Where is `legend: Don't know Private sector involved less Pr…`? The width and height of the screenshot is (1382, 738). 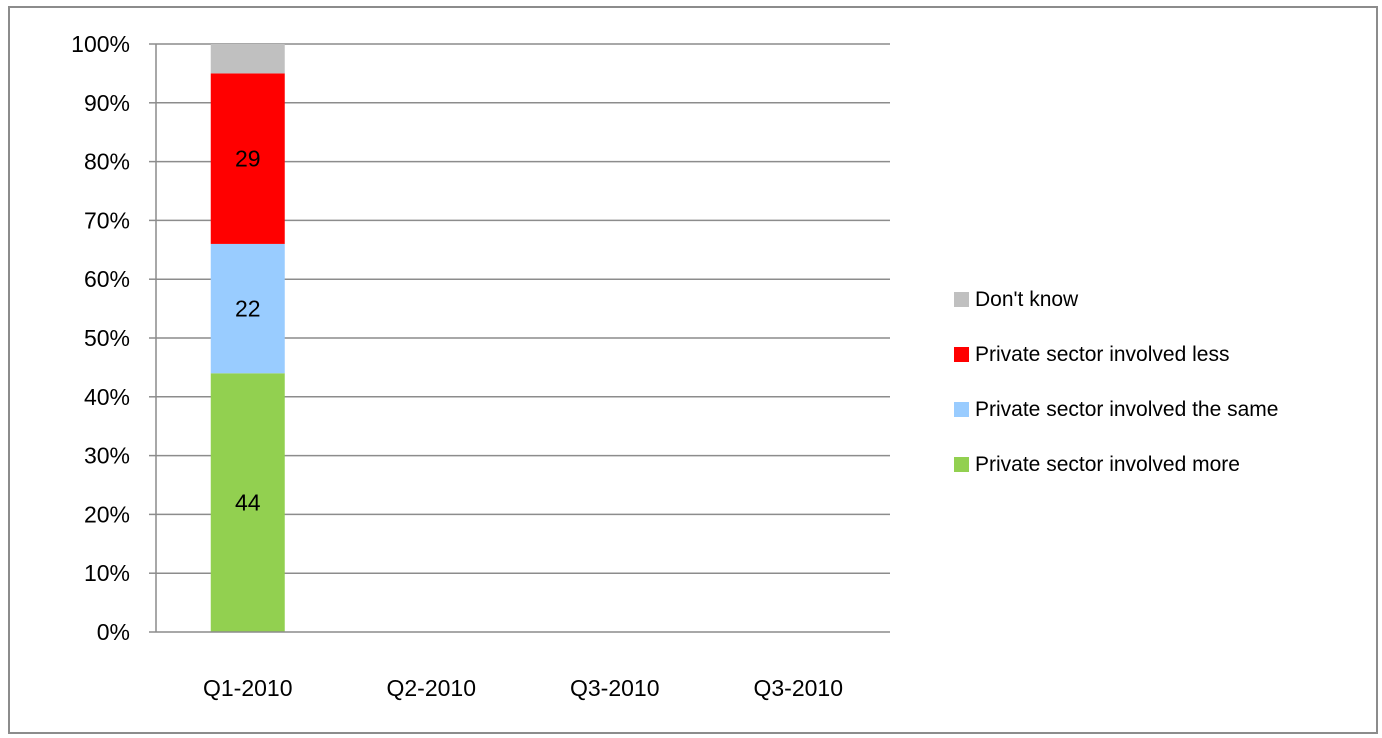
legend: Don't know Private sector involved less Pr… is located at coordinates (1168, 395).